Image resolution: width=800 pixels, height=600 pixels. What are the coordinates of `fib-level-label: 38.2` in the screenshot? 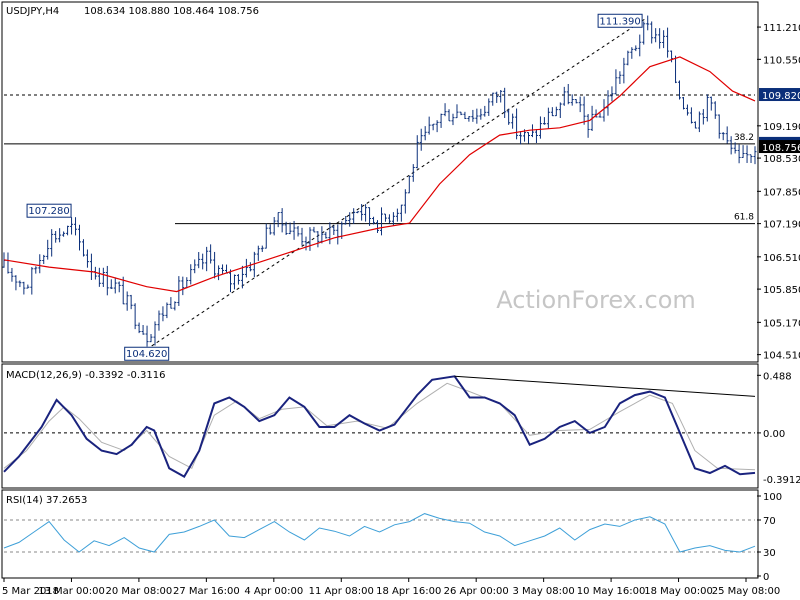 It's located at (744, 138).